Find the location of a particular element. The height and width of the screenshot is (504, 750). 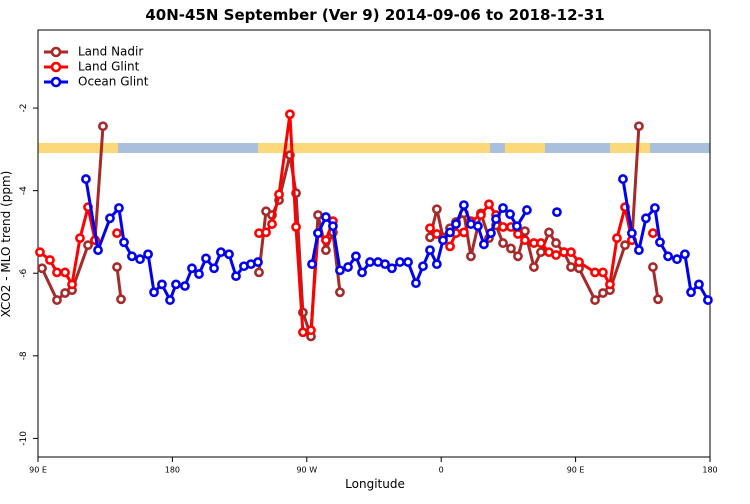

x-tick-label: 90 W is located at coordinates (306, 470).